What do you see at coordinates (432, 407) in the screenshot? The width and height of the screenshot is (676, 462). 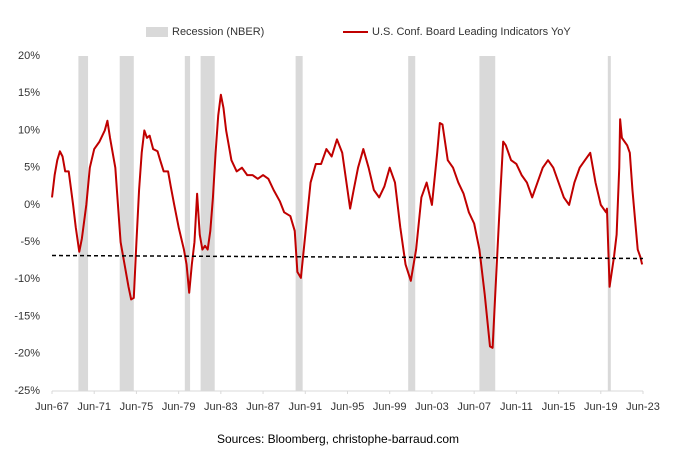 I see `x-tick-label: Jun-03` at bounding box center [432, 407].